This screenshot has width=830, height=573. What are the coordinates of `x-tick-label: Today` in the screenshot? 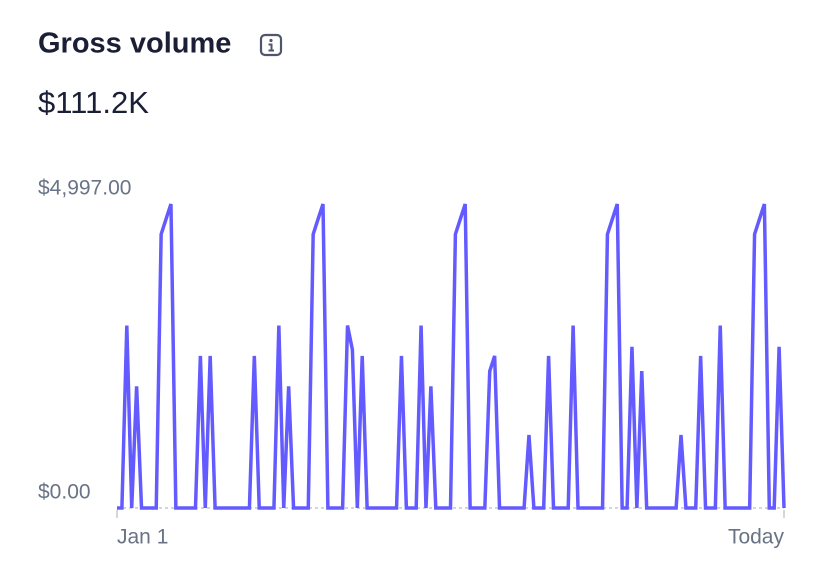 It's located at (756, 537).